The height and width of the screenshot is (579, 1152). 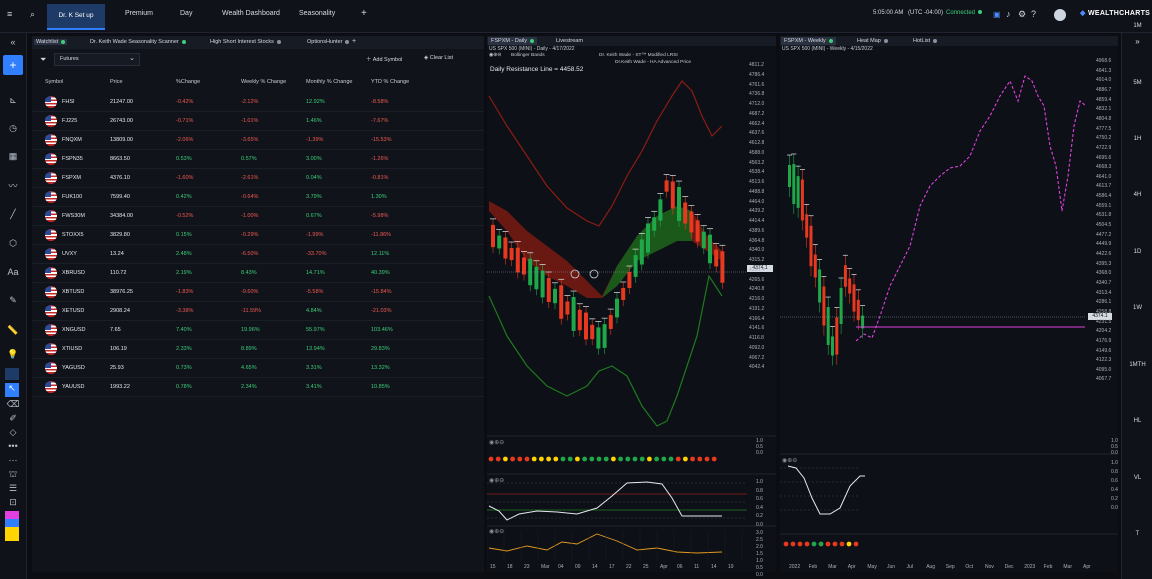 I want to click on color-palette-icon, so click(x=12, y=526).